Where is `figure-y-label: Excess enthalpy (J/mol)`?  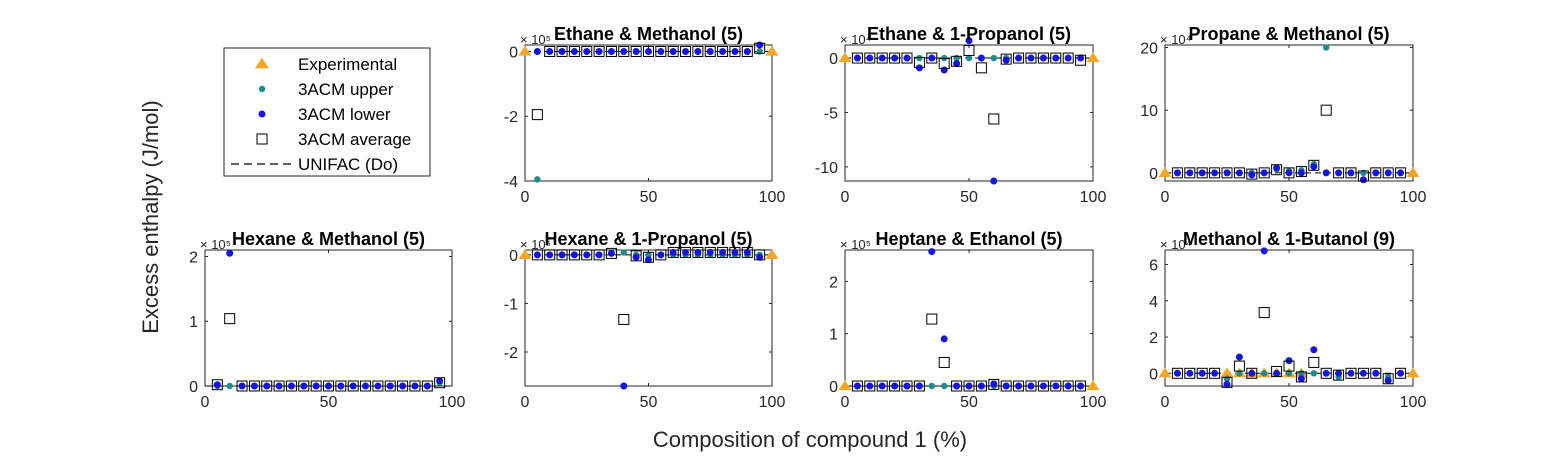 figure-y-label: Excess enthalpy (J/mol) is located at coordinates (150, 217).